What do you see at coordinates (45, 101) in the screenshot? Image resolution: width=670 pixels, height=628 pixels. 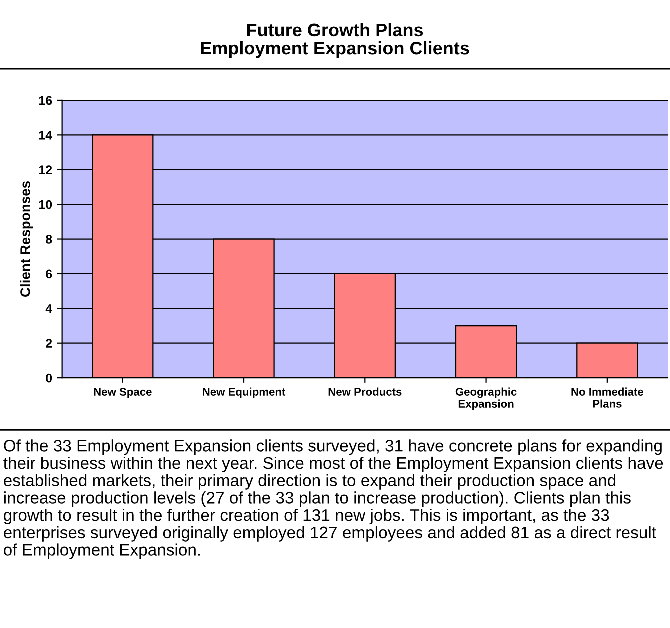 I see `y-tick-label: 16` at bounding box center [45, 101].